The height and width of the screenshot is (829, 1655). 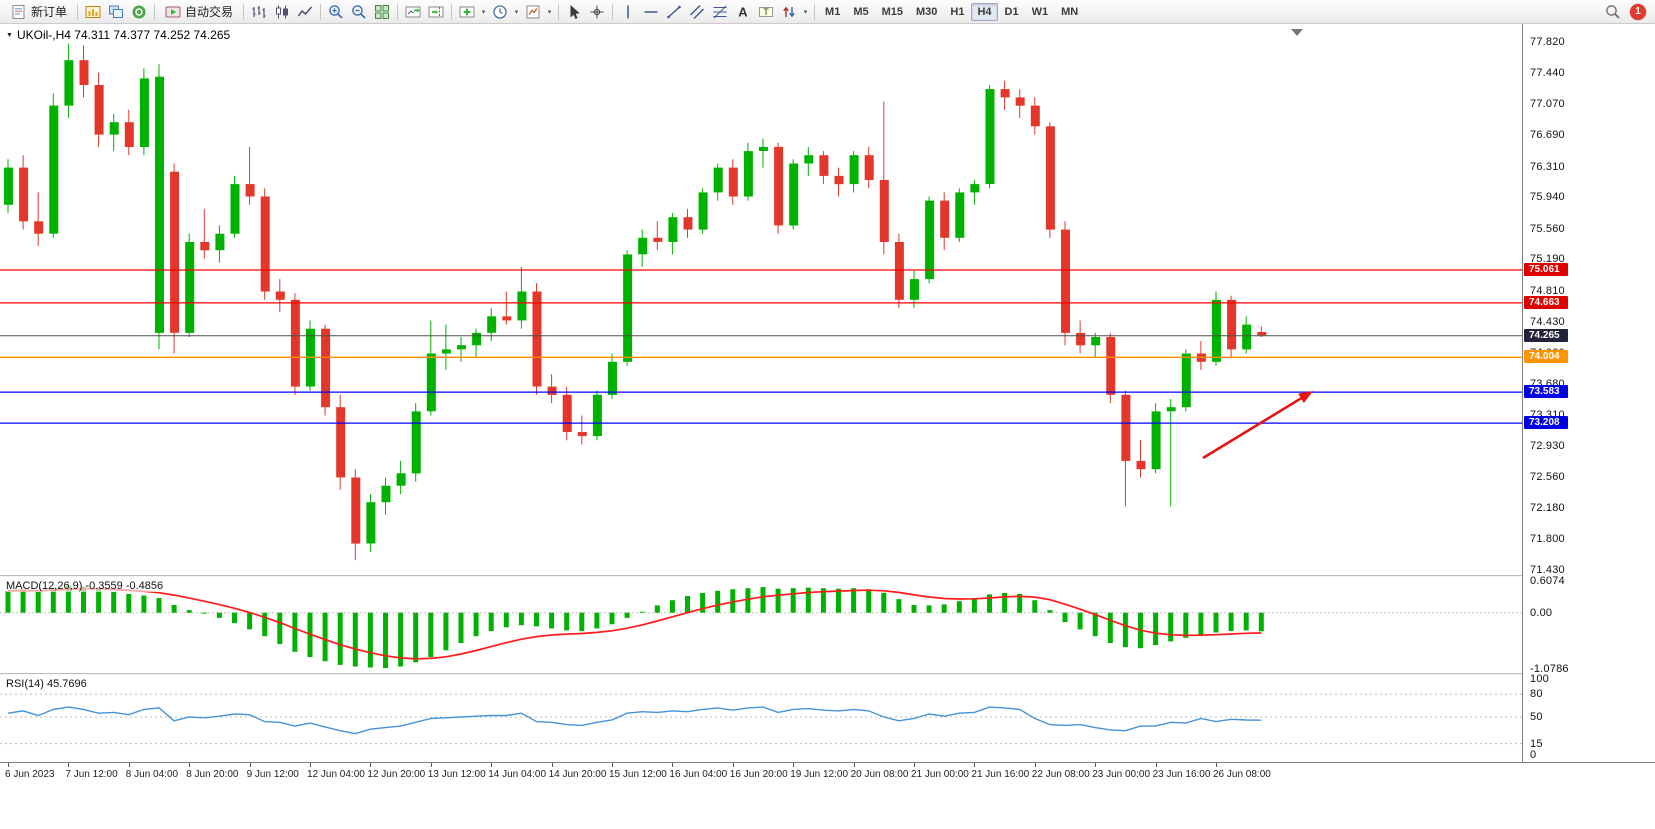 What do you see at coordinates (396, 774) in the screenshot?
I see `time-axis-label: 12 Jun 20:00` at bounding box center [396, 774].